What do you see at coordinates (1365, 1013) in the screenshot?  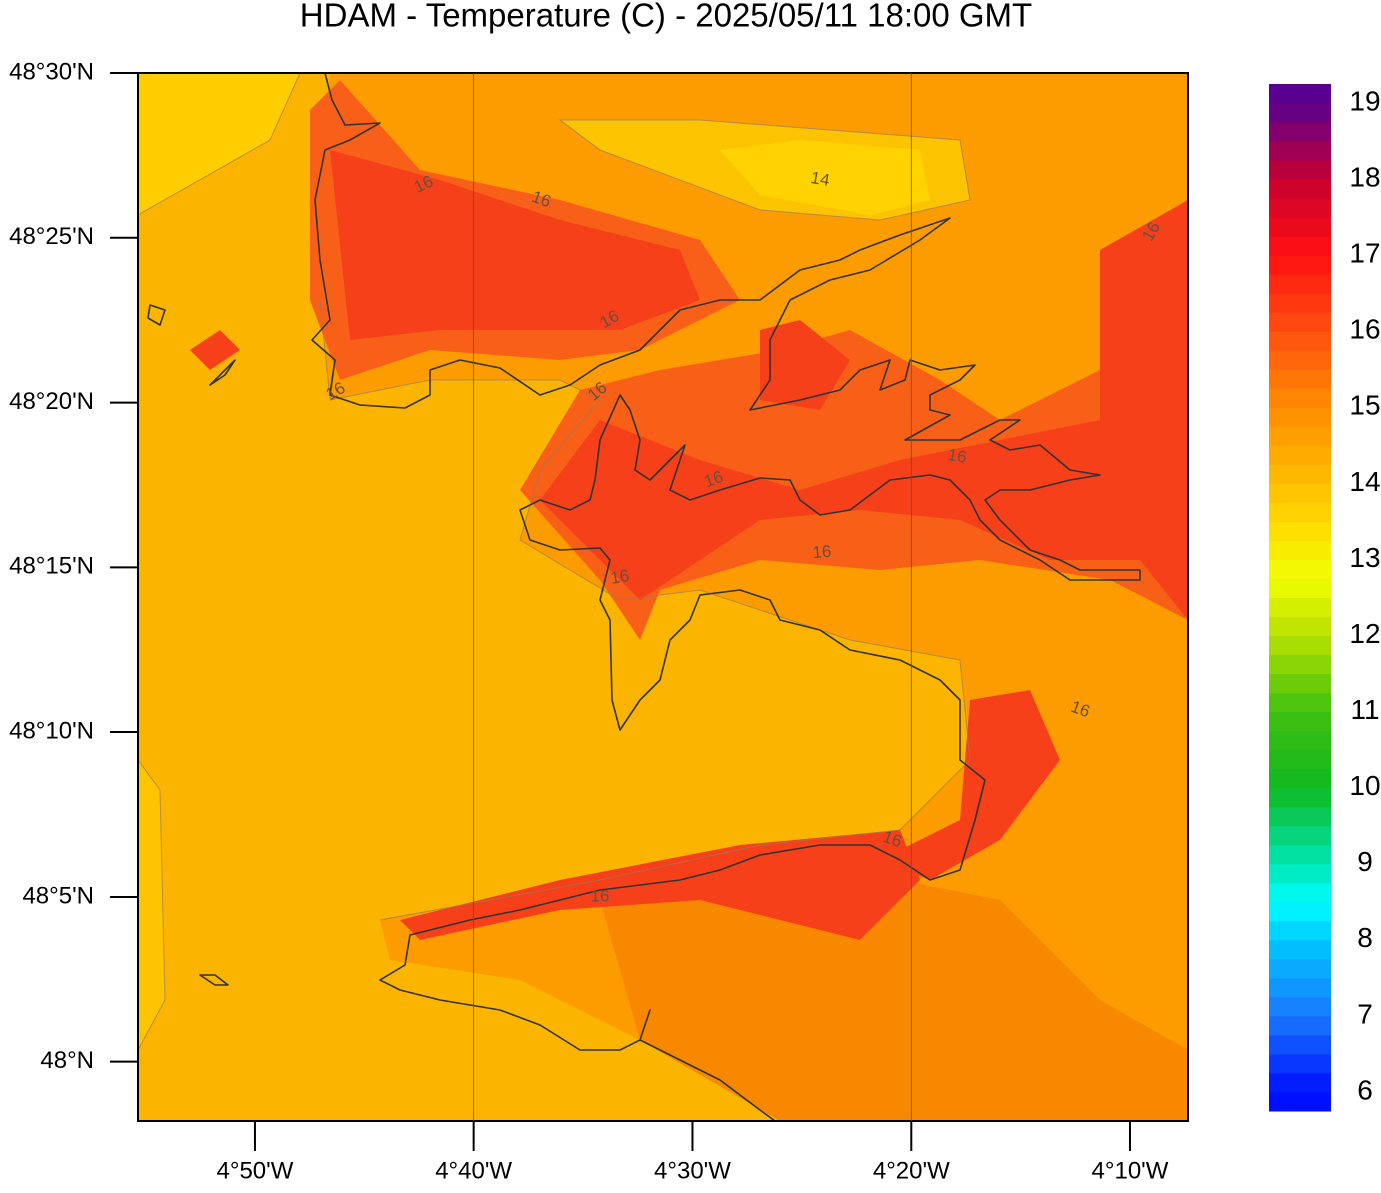 I see `colorbar-label: 7` at bounding box center [1365, 1013].